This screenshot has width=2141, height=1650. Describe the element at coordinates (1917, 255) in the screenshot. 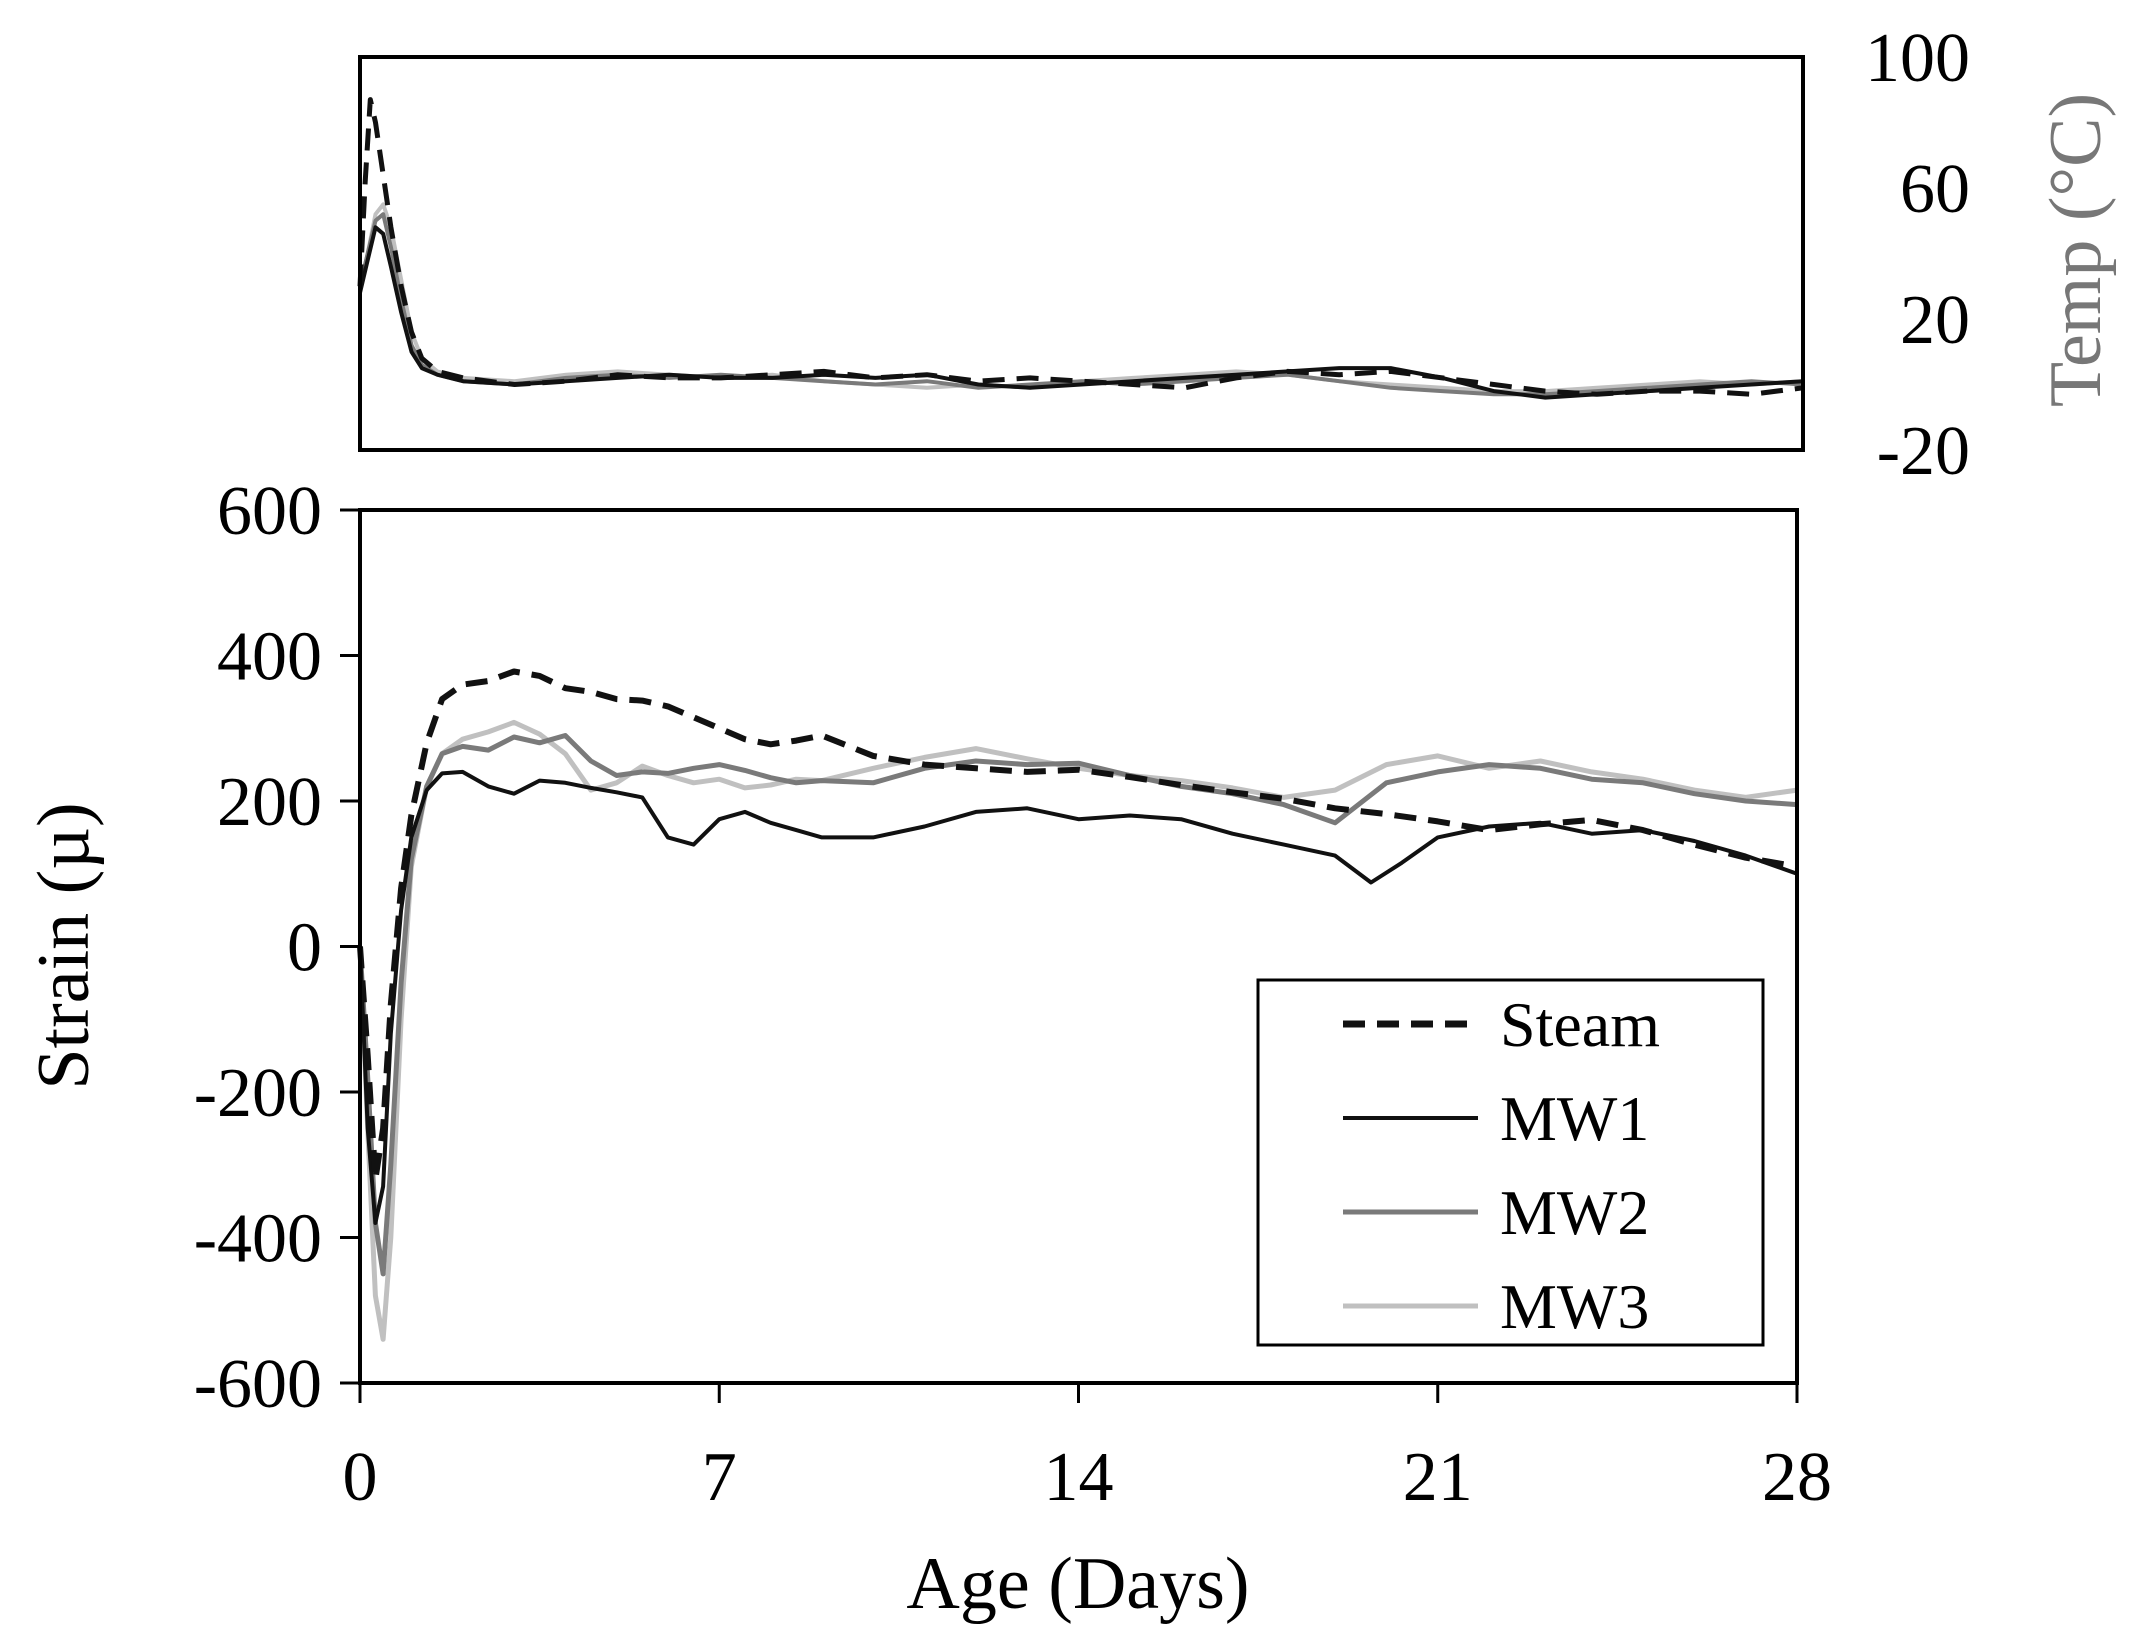

I see `temperature-tick-labels: -20 20 60 100` at that location.